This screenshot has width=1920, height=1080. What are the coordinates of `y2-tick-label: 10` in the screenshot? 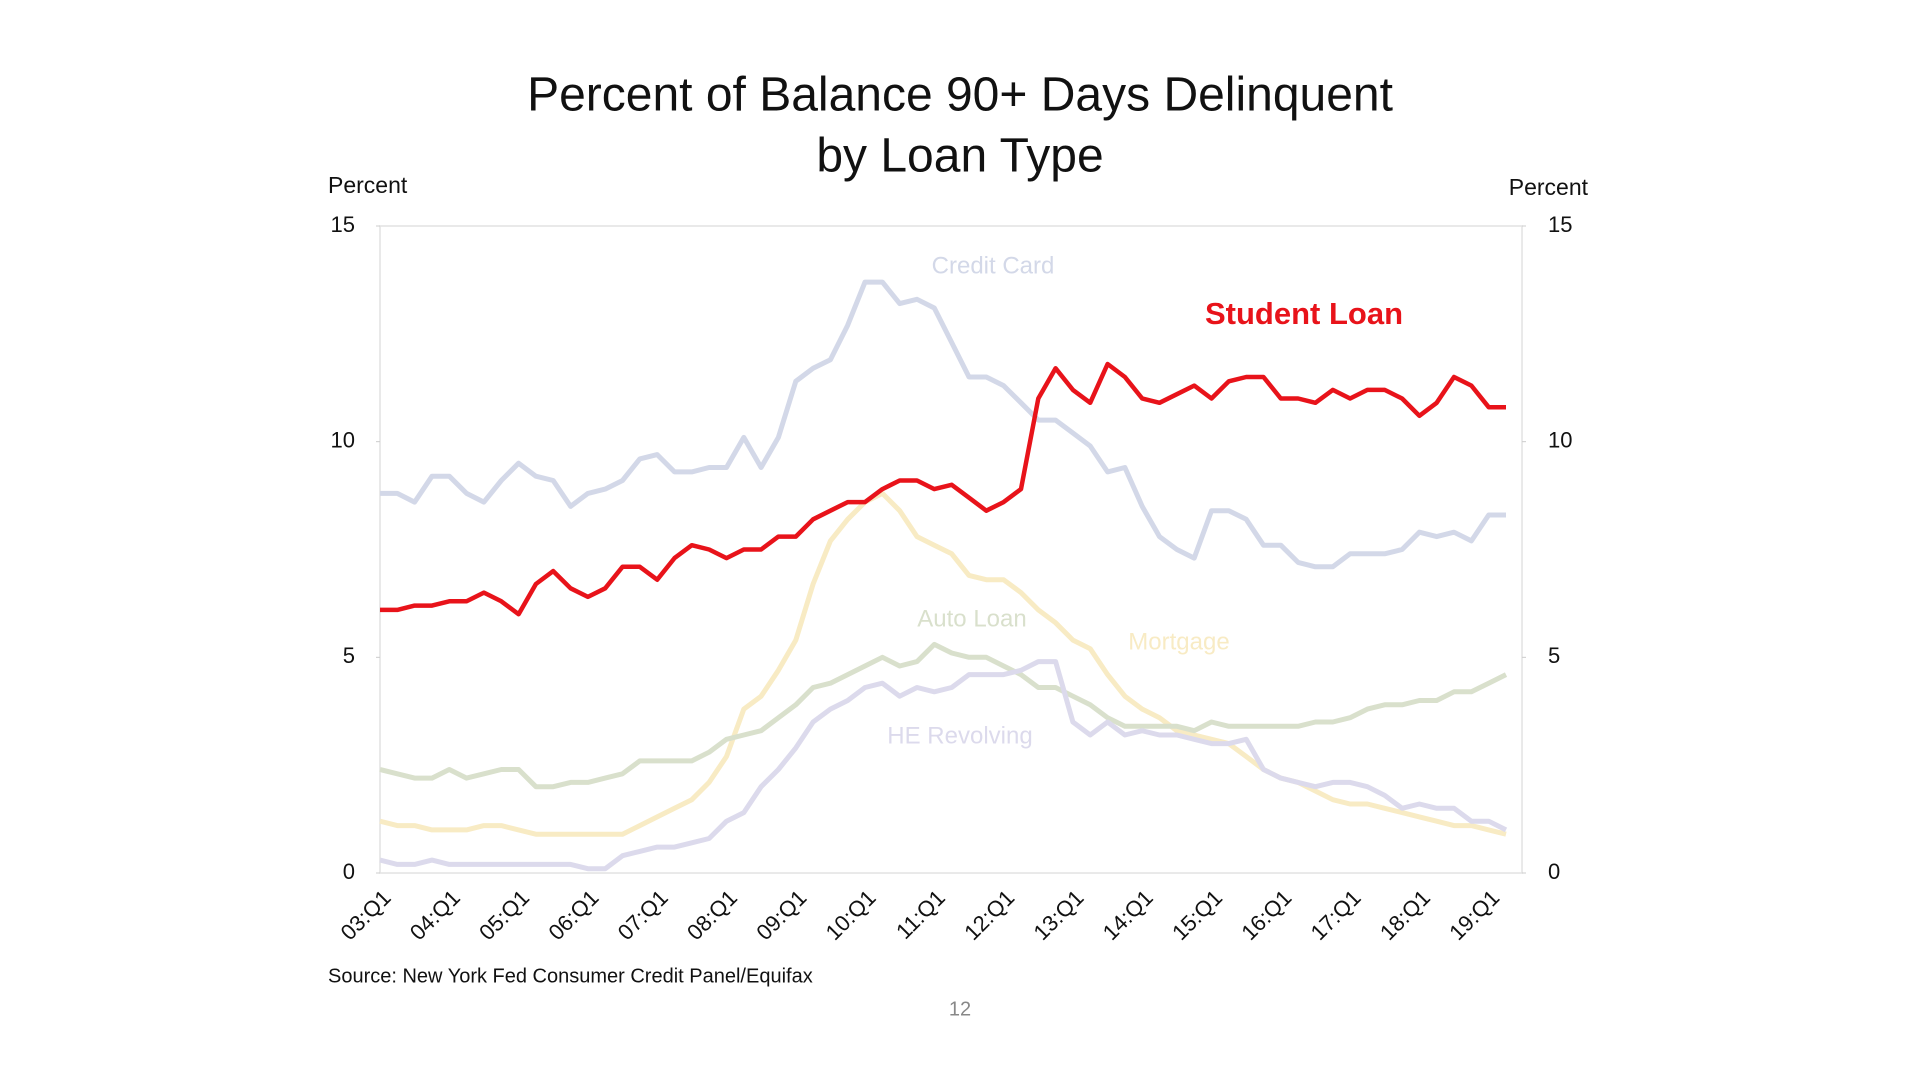 It's located at (1560, 439).